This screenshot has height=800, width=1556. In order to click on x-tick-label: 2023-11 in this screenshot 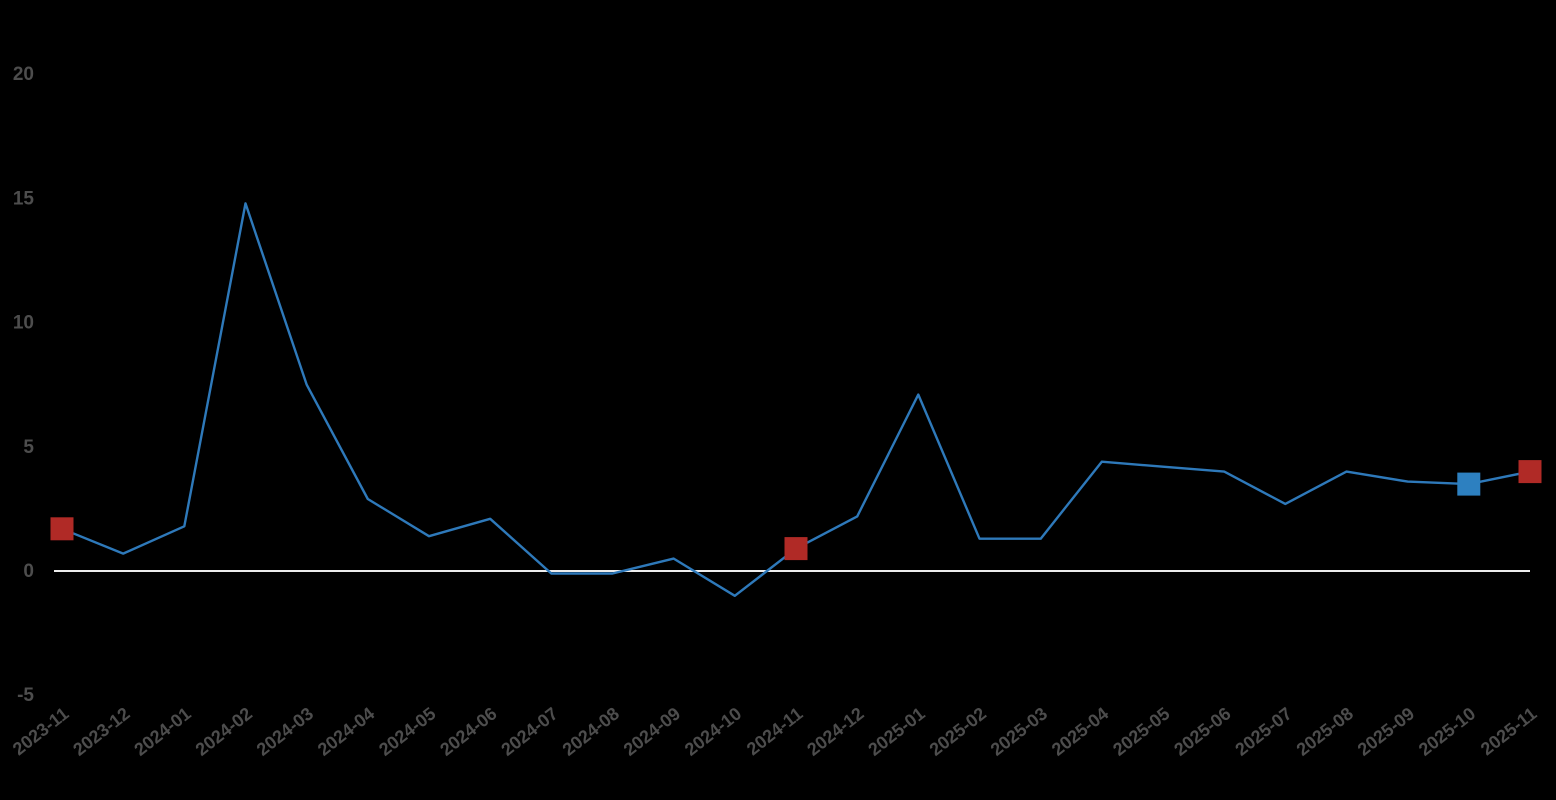, I will do `click(41, 731)`.